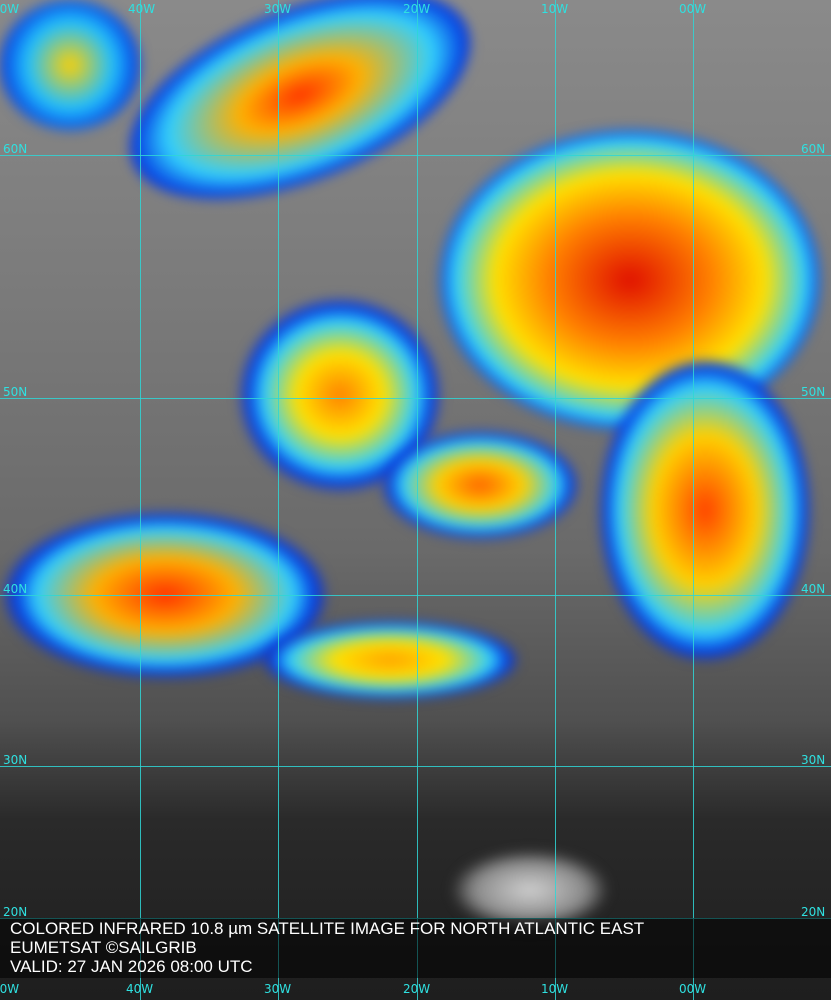 Image resolution: width=831 pixels, height=1000 pixels. What do you see at coordinates (15, 392) in the screenshot?
I see `lat-label-left: 50N` at bounding box center [15, 392].